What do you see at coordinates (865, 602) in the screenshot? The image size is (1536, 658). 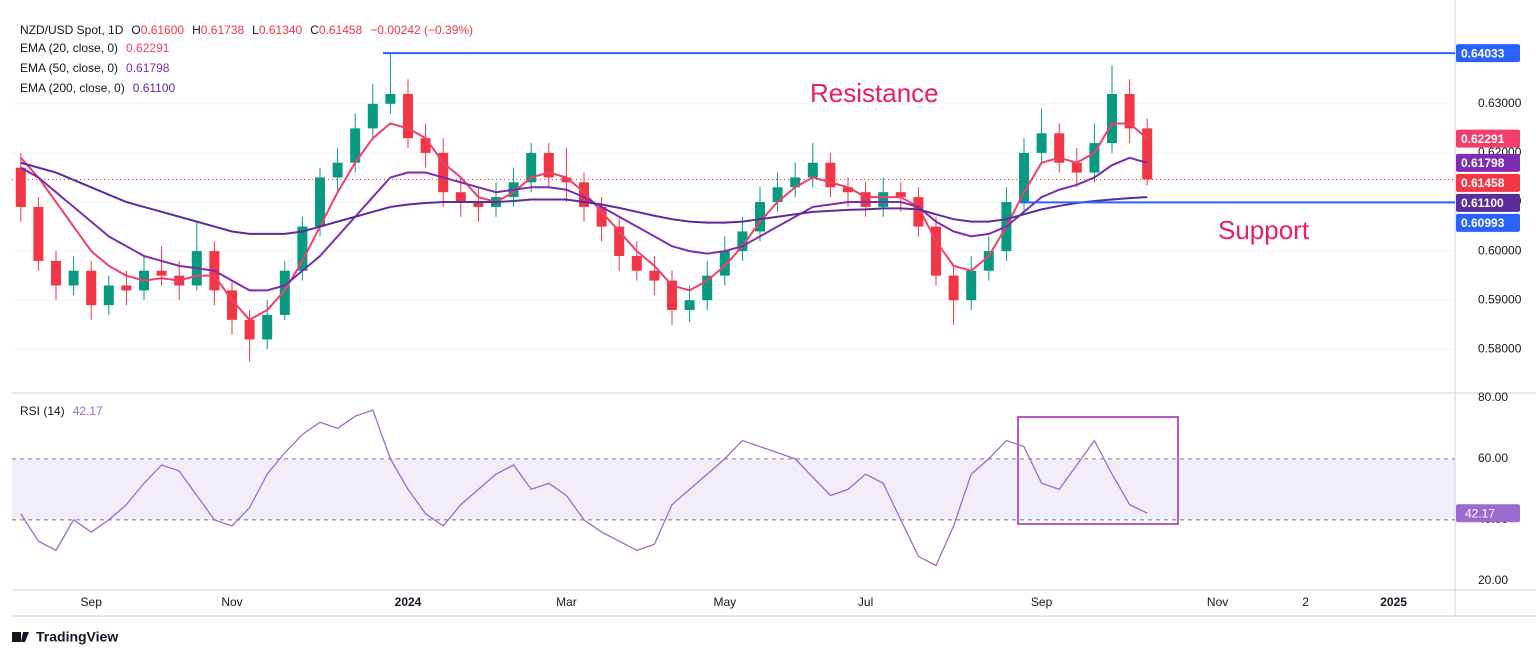 I see `x-tick-label: Jul` at bounding box center [865, 602].